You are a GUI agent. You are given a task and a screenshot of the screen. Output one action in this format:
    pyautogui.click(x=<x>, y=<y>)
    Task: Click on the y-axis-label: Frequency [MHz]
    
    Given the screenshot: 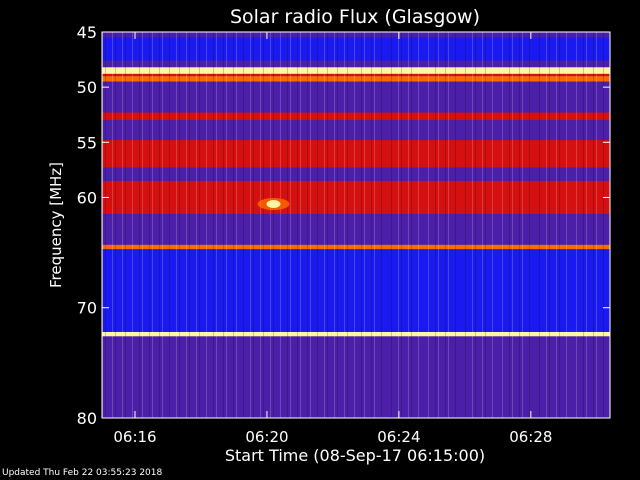 What is the action you would take?
    pyautogui.click(x=56, y=225)
    